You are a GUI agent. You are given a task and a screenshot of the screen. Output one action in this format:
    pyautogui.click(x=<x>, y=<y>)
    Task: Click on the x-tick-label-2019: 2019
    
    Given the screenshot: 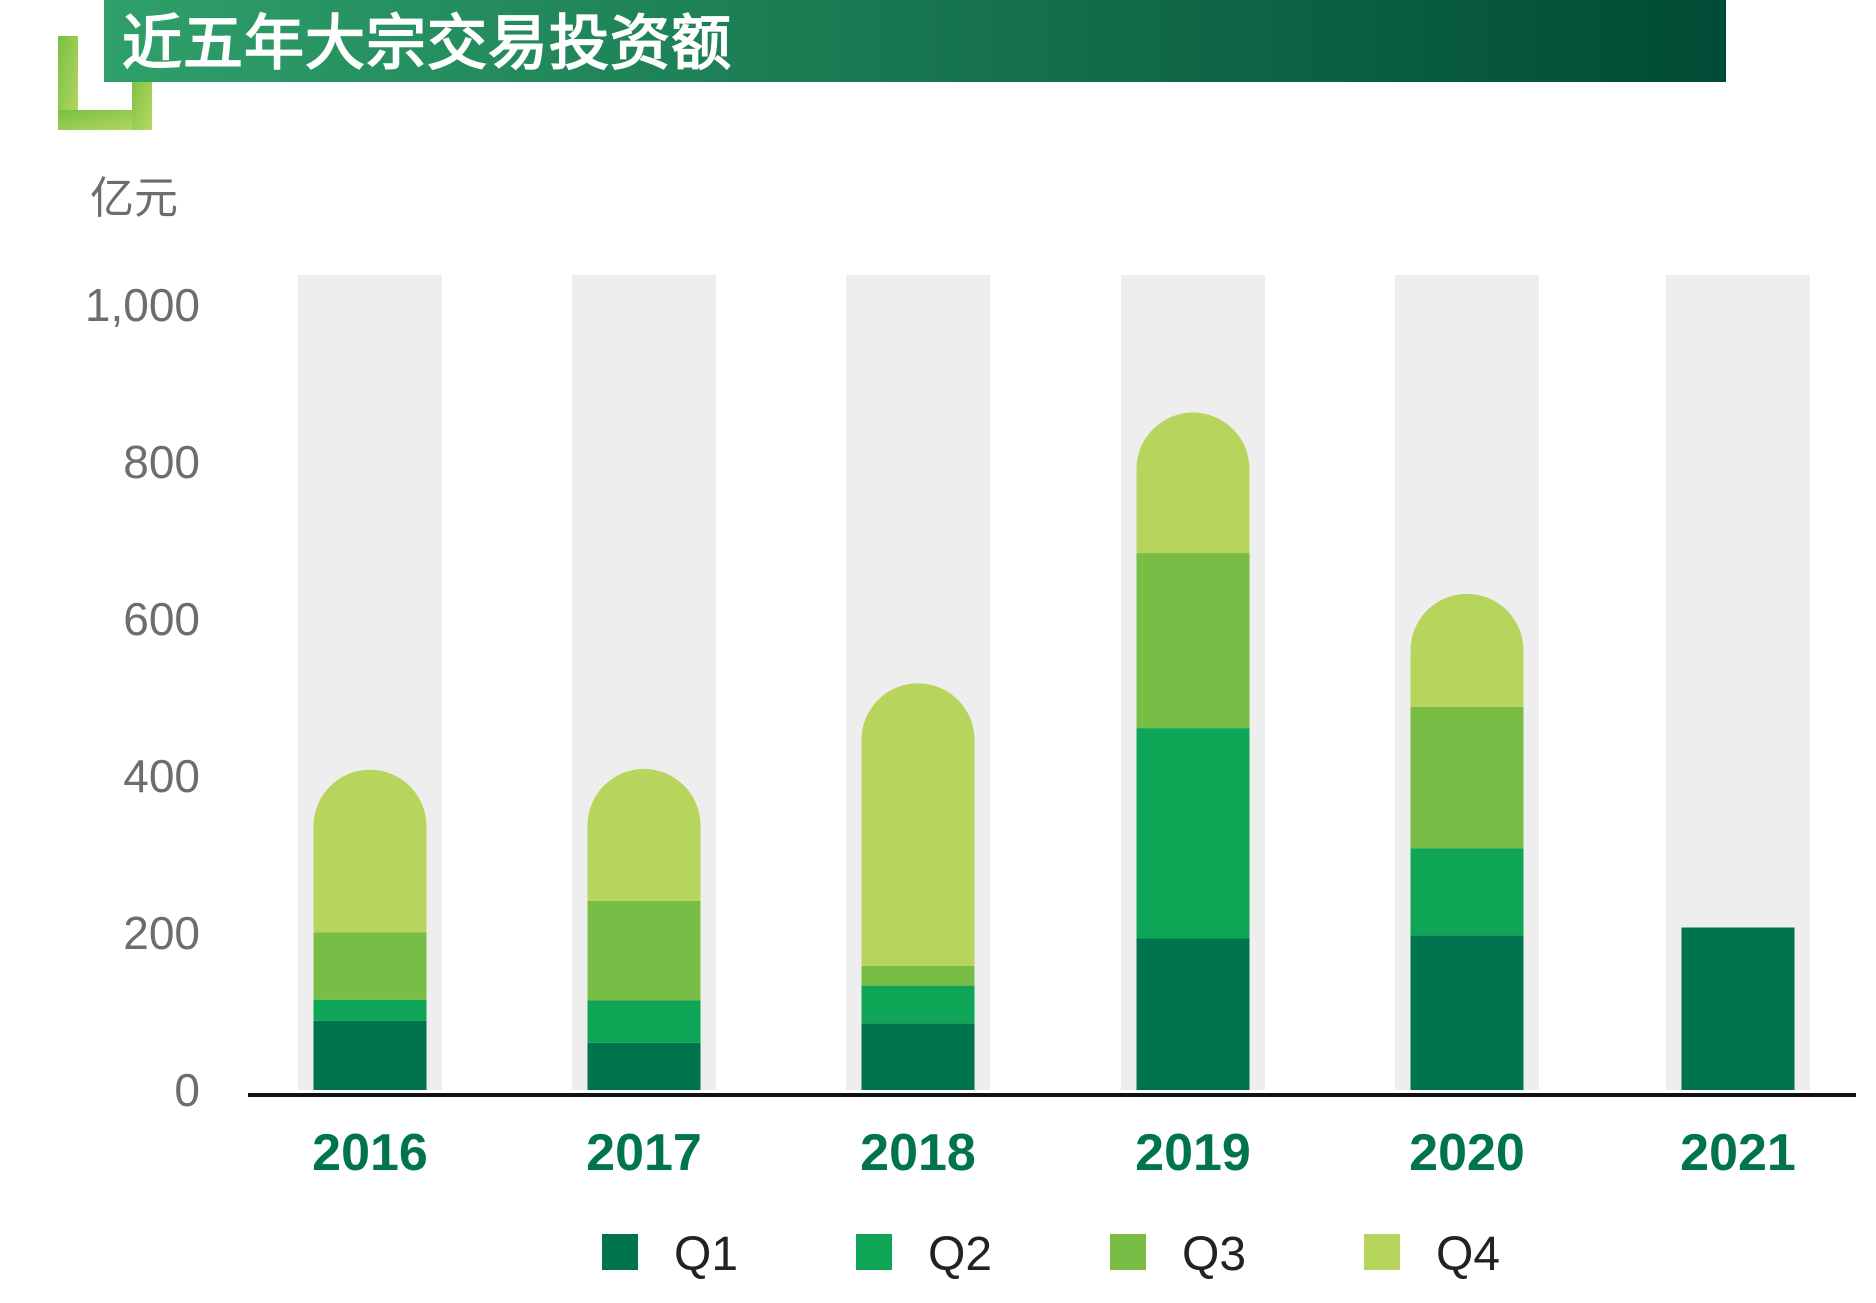 What is the action you would take?
    pyautogui.click(x=1193, y=1153)
    